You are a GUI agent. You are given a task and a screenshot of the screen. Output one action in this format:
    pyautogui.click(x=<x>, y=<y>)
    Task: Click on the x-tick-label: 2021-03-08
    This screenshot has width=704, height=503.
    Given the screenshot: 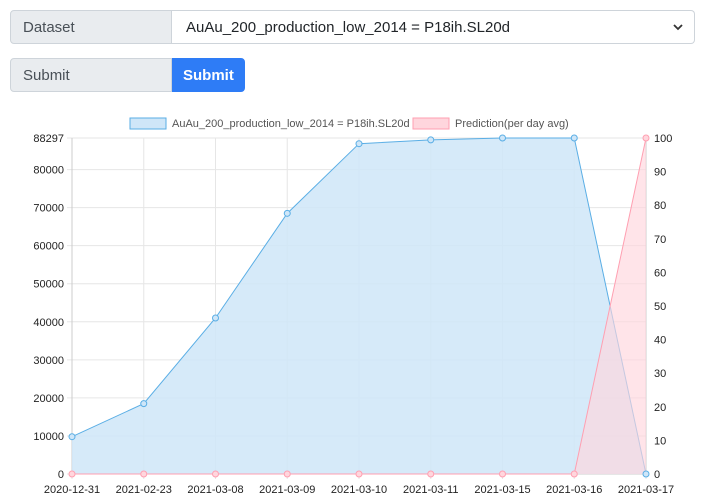 What is the action you would take?
    pyautogui.click(x=215, y=490)
    